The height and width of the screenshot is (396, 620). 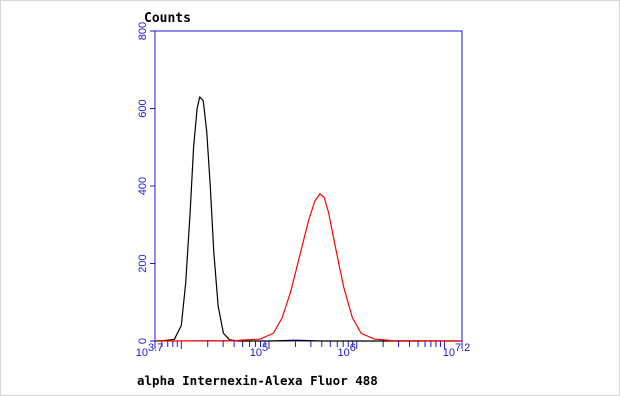 I want to click on x-tick-label-exponent: 5, so click(x=265, y=348).